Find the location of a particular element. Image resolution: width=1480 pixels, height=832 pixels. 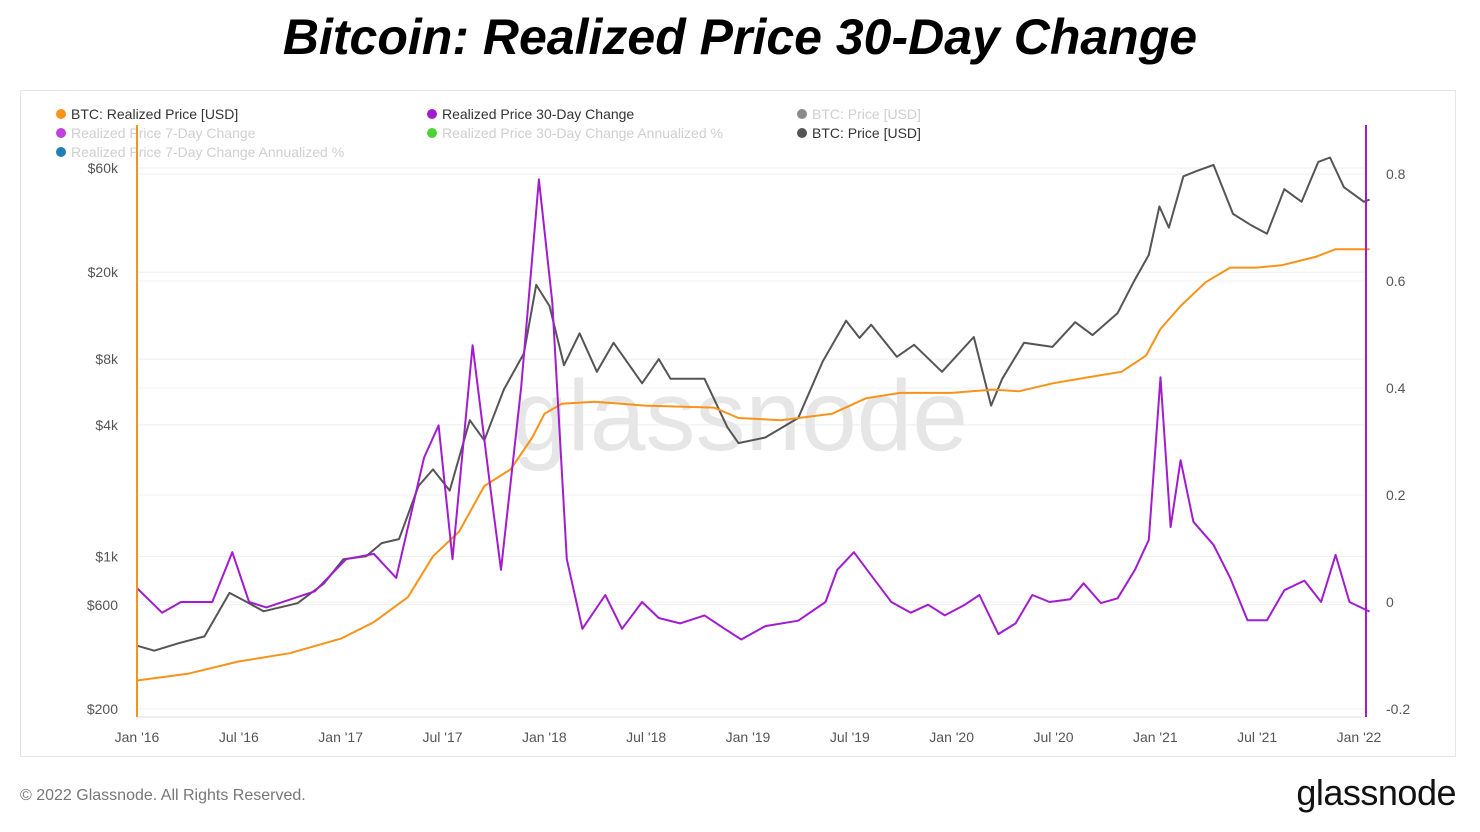

x-tick-label: Jul '19 is located at coordinates (850, 737).